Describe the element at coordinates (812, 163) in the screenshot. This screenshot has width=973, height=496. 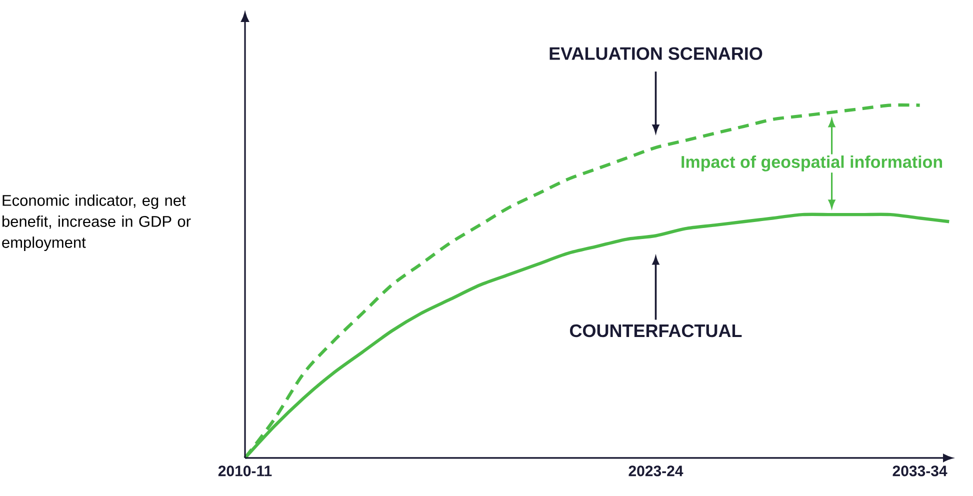
I see `annotation: Impact of geospatial information` at that location.